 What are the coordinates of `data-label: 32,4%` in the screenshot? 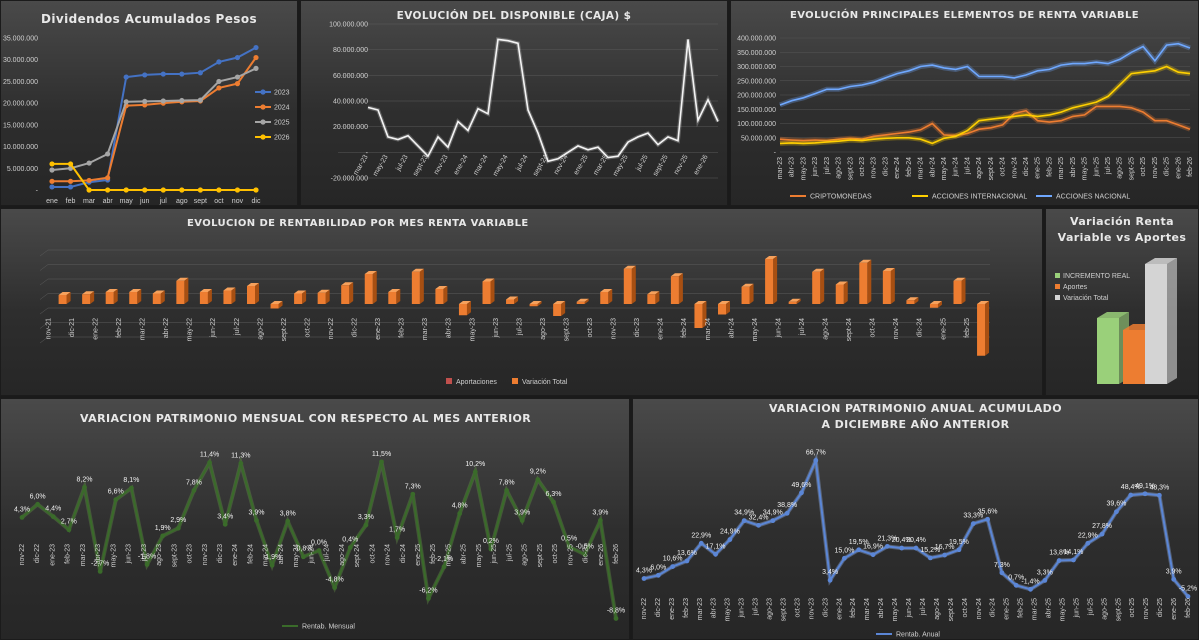 It's located at (759, 517).